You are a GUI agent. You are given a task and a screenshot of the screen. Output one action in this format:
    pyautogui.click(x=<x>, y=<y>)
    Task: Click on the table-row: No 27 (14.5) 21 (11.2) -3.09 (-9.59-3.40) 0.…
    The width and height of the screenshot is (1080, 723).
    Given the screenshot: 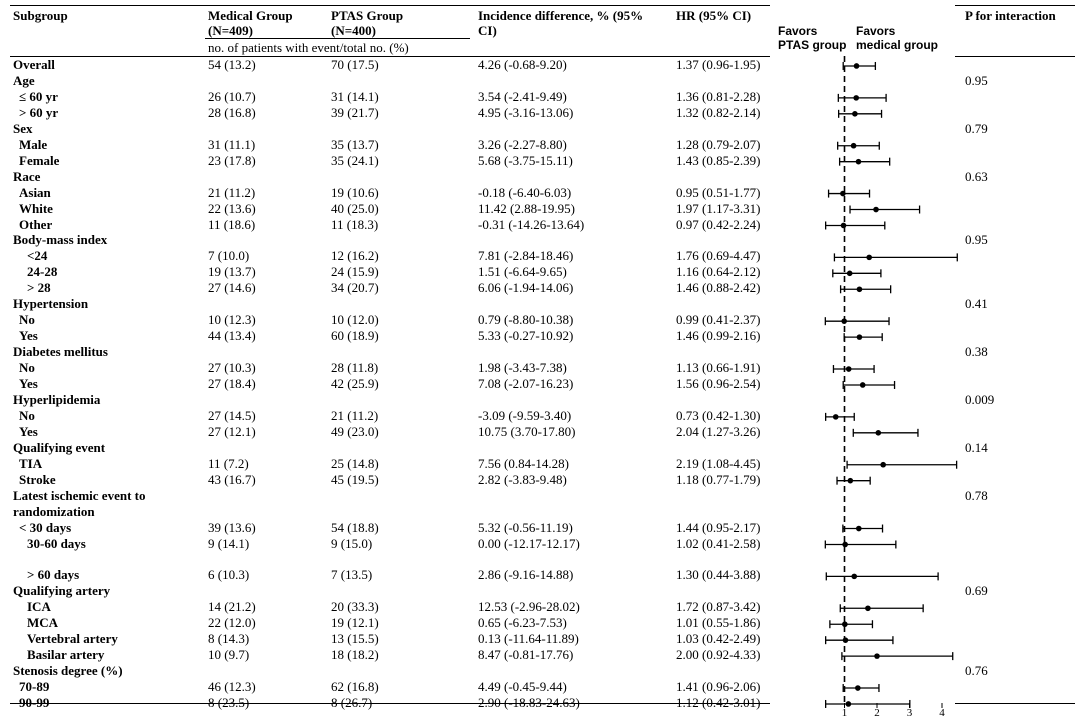 What is the action you would take?
    pyautogui.click(x=540, y=416)
    